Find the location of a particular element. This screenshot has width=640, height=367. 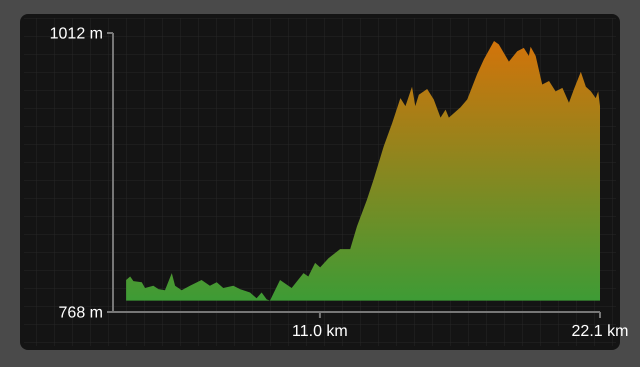

y-tick-label: 1012 m is located at coordinates (76, 34).